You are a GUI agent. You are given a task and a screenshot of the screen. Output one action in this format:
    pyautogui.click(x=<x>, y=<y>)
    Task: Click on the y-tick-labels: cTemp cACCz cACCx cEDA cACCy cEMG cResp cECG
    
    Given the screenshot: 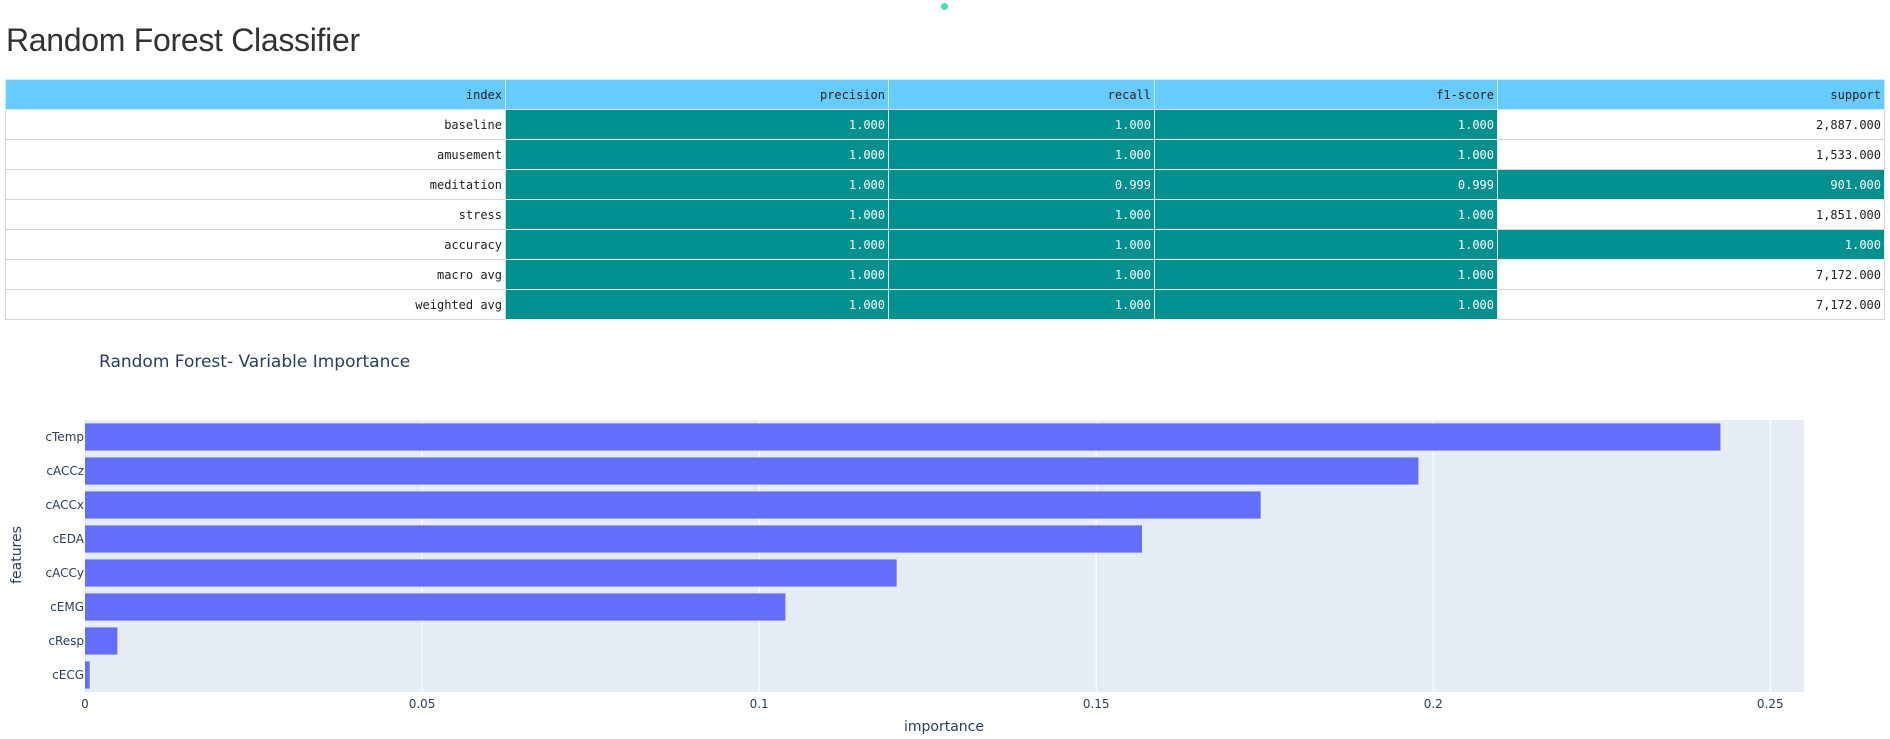 What is the action you would take?
    pyautogui.click(x=64, y=556)
    